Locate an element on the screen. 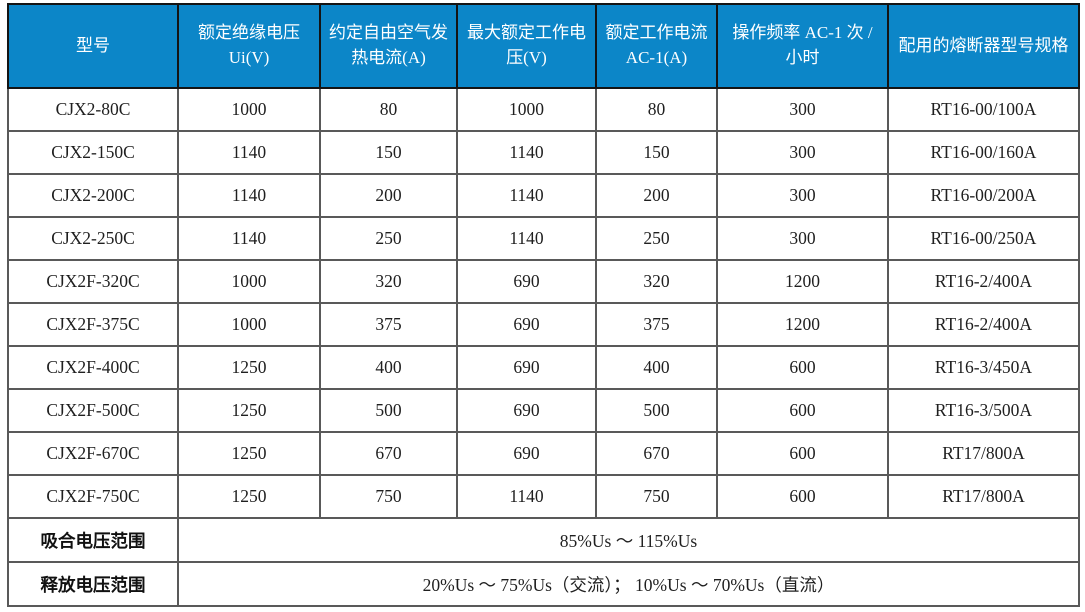  cell-model: CJX2-150C is located at coordinates (93, 152).